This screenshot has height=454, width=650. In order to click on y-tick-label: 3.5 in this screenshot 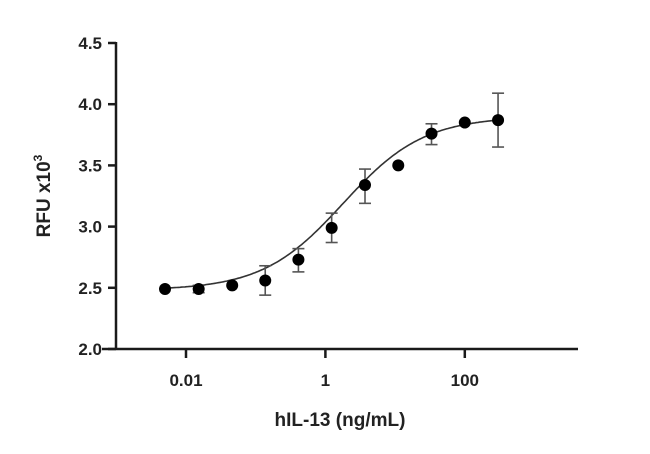, I will do `click(90, 165)`.